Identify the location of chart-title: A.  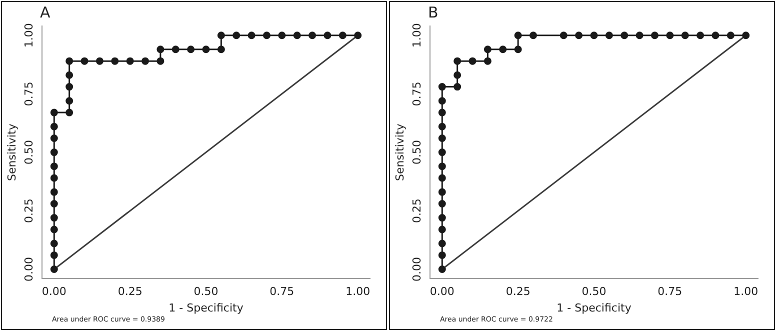
(45, 12).